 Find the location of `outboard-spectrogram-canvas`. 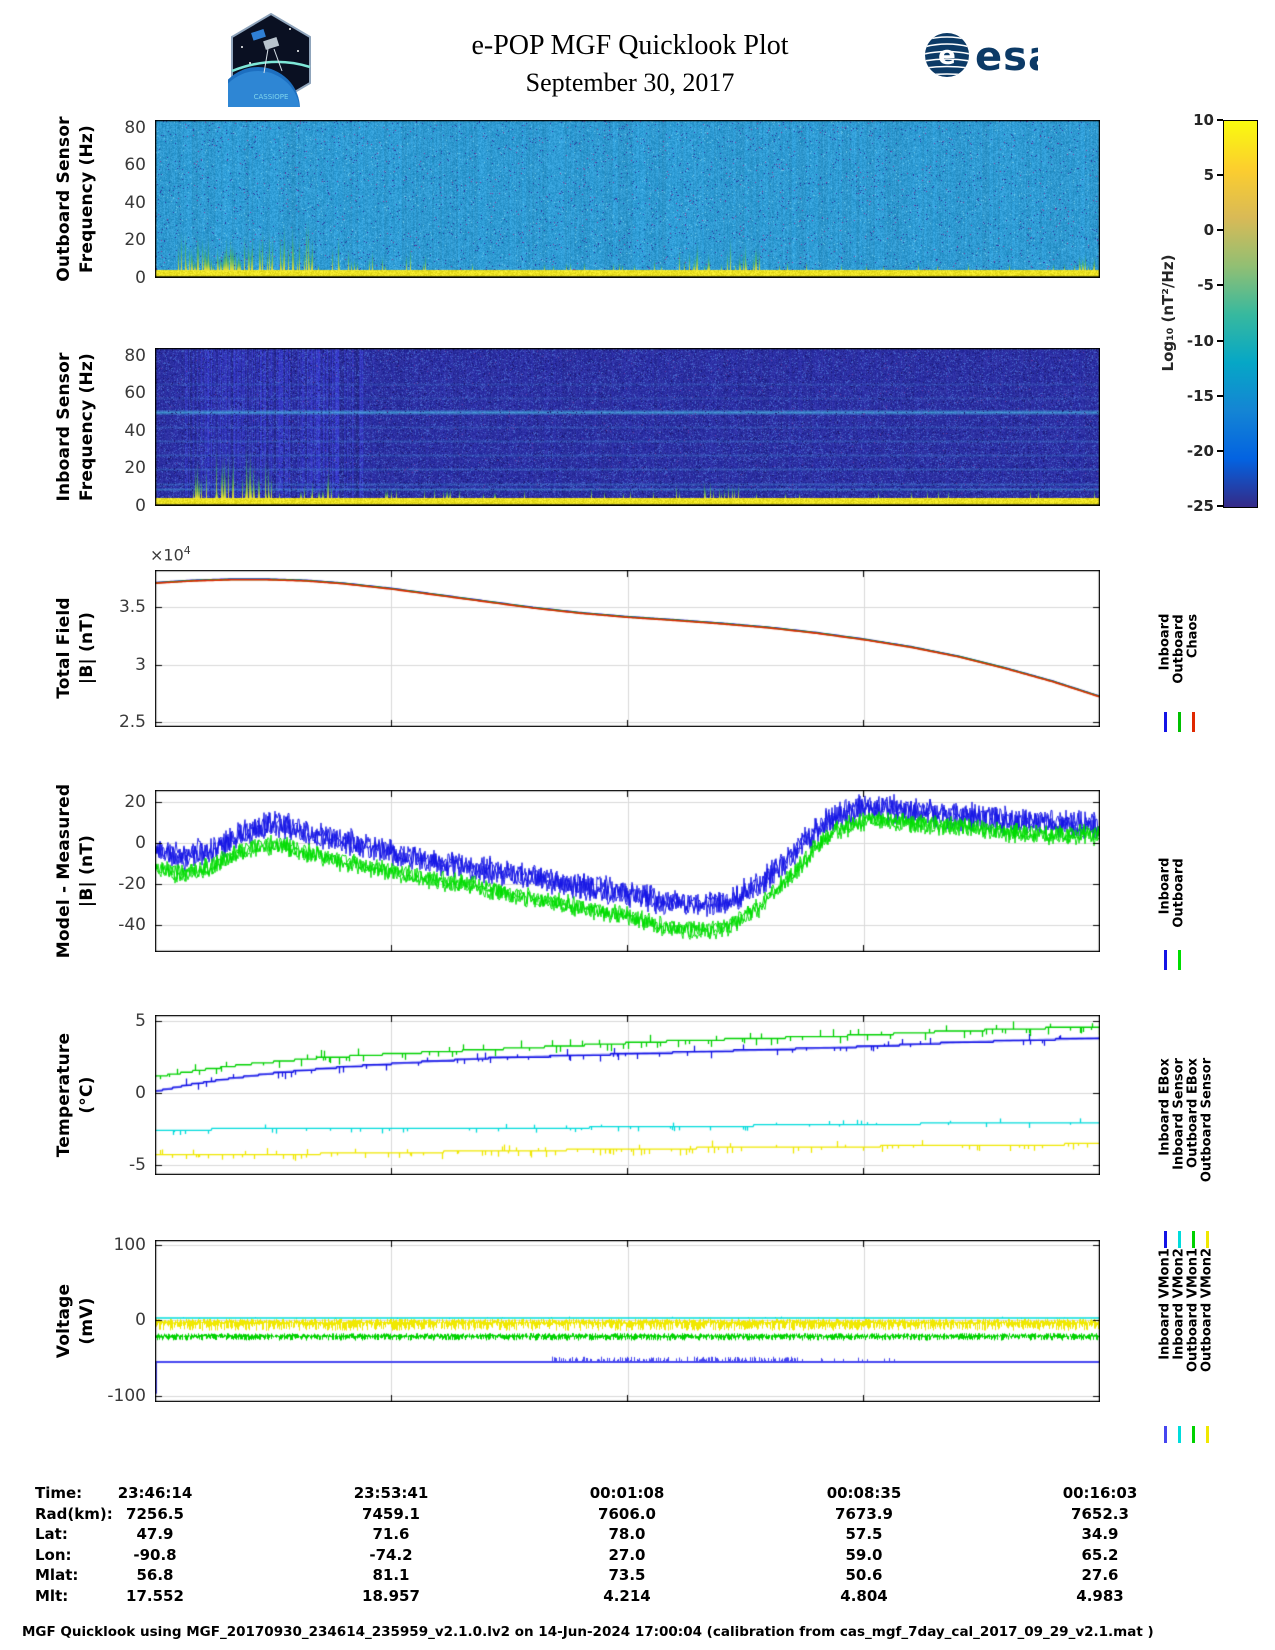

outboard-spectrogram-canvas is located at coordinates (627, 199).